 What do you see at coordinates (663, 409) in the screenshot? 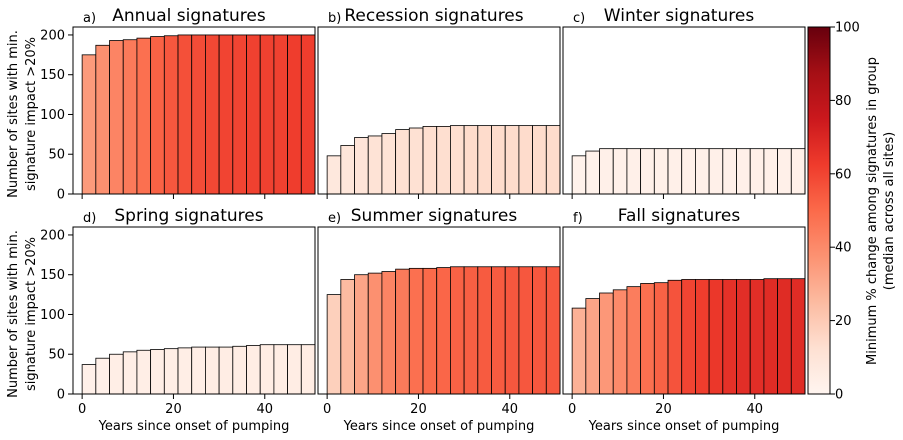
I see `x-tick-label: 20` at bounding box center [663, 409].